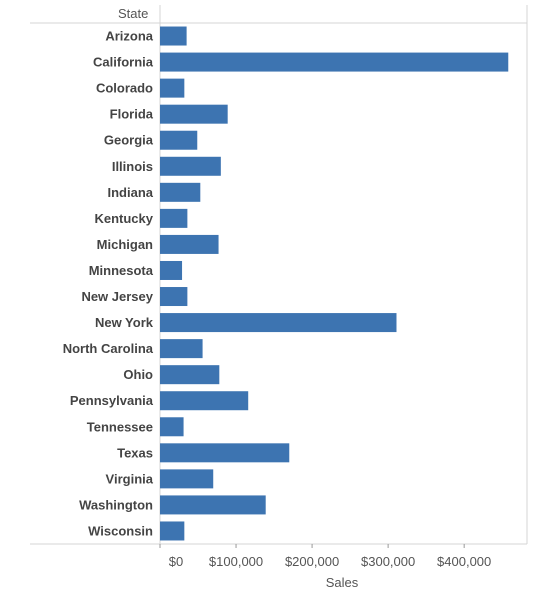 Image resolution: width=536 pixels, height=597 pixels. I want to click on category-label: New York, so click(124, 322).